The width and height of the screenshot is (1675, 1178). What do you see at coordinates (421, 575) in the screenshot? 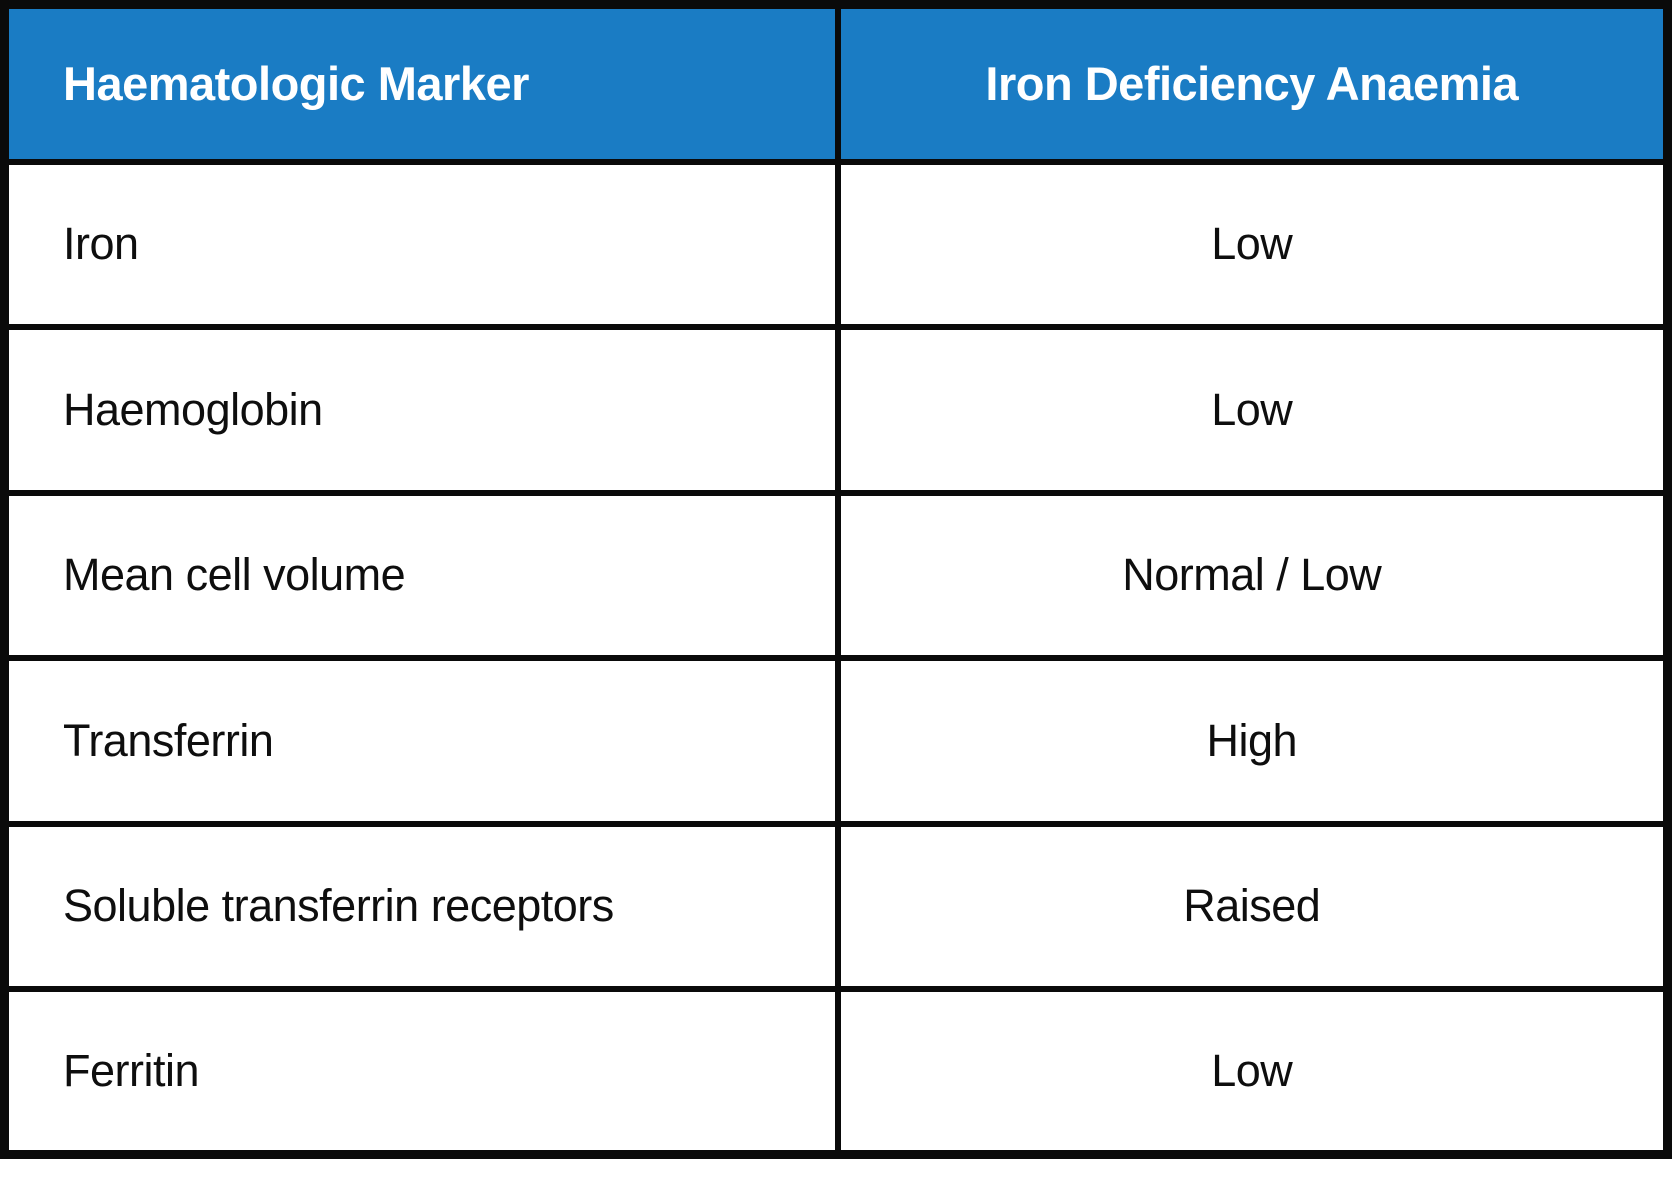
I see `marker-cell: Mean cell volume` at bounding box center [421, 575].